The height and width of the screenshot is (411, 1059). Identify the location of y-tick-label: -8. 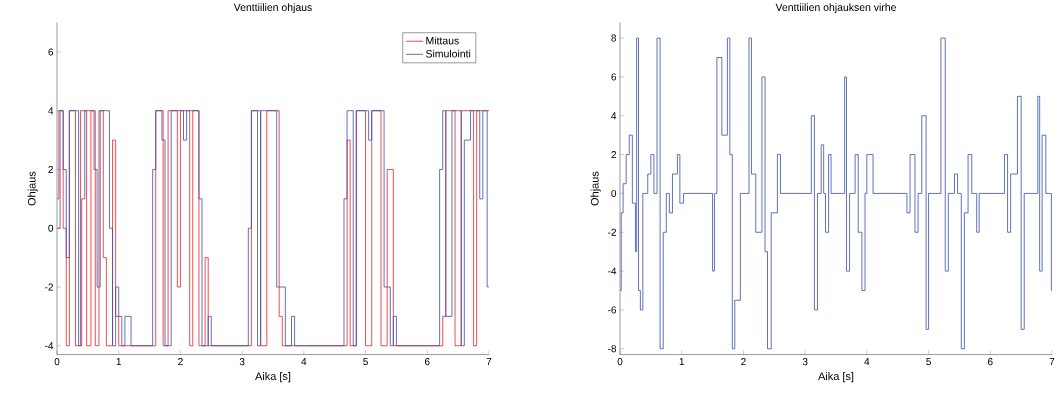
(612, 349).